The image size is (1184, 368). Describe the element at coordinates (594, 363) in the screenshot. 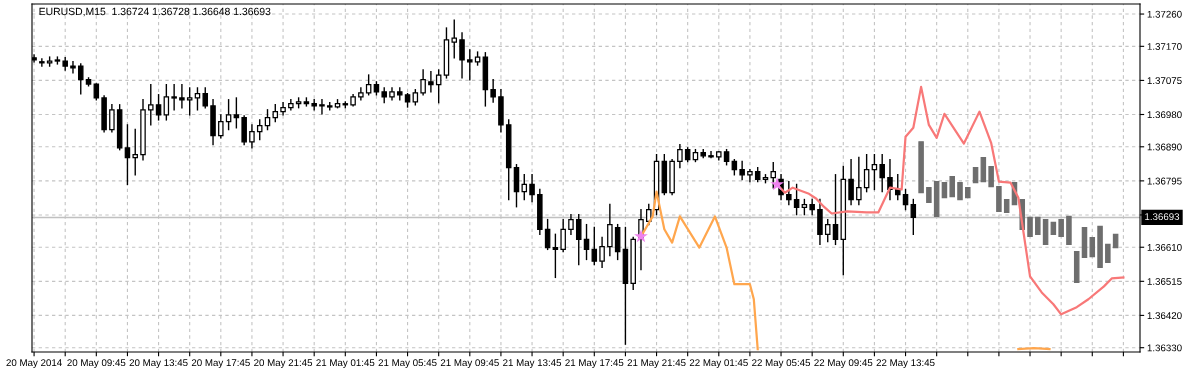

I see `x-tick-label: 21 May 17:45` at that location.